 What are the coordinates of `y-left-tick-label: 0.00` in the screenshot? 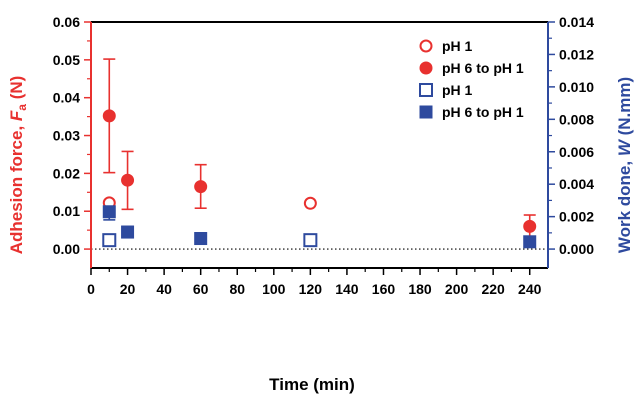 It's located at (66, 249).